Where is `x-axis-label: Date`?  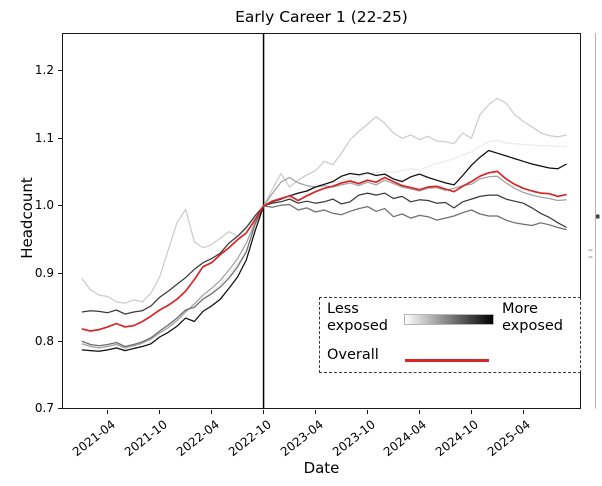
x-axis-label: Date is located at coordinates (321, 468).